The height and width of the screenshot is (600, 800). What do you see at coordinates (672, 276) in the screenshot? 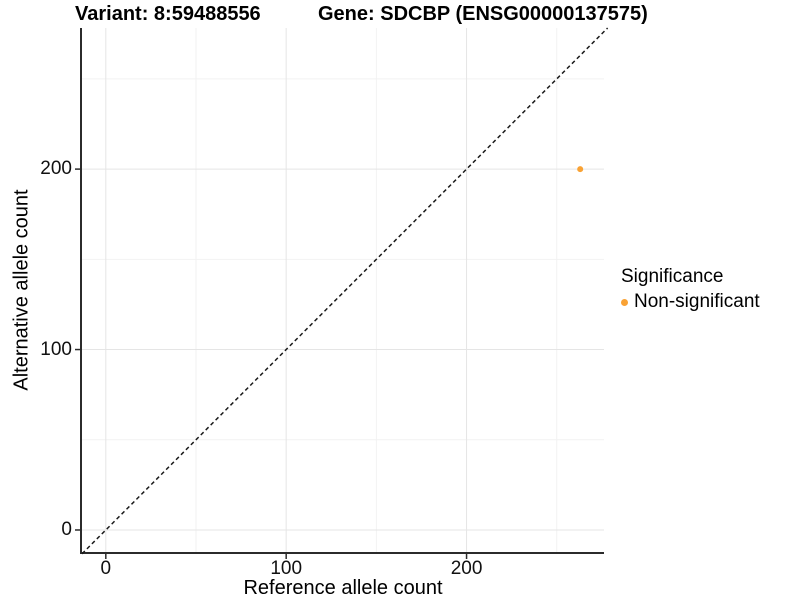
I see `legend-title: Significance` at bounding box center [672, 276].